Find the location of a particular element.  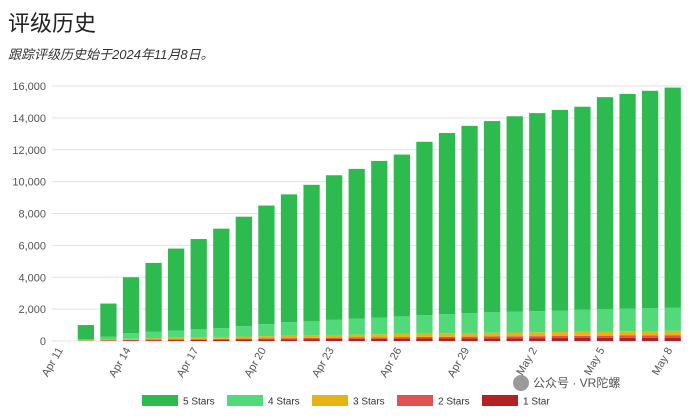

legend-label: 2 Stars is located at coordinates (454, 402).